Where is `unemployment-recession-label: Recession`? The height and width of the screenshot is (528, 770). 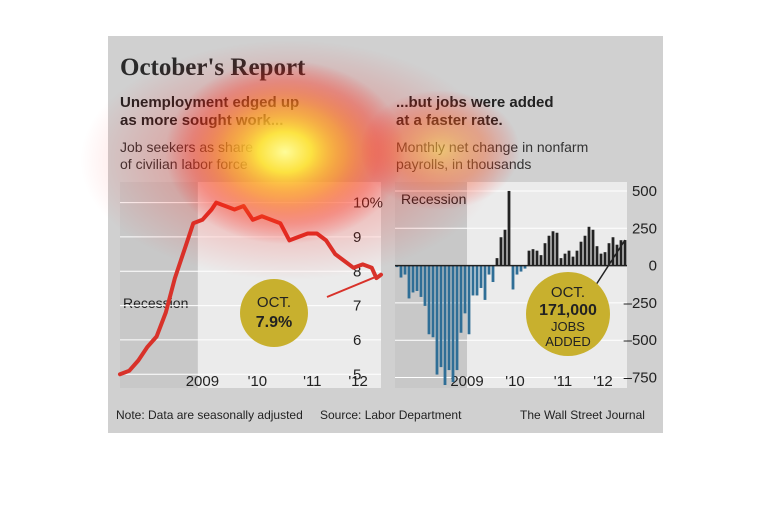 unemployment-recession-label: Recession is located at coordinates (155, 303).